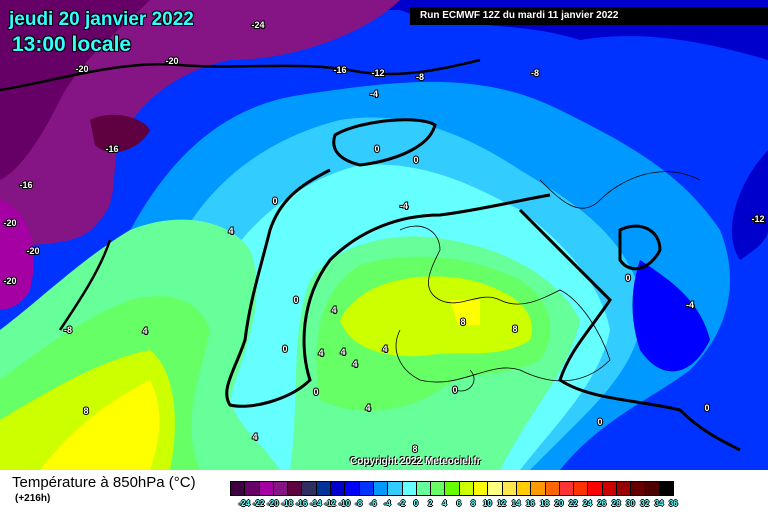  I want to click on color-scale-legend, so click(452, 488).